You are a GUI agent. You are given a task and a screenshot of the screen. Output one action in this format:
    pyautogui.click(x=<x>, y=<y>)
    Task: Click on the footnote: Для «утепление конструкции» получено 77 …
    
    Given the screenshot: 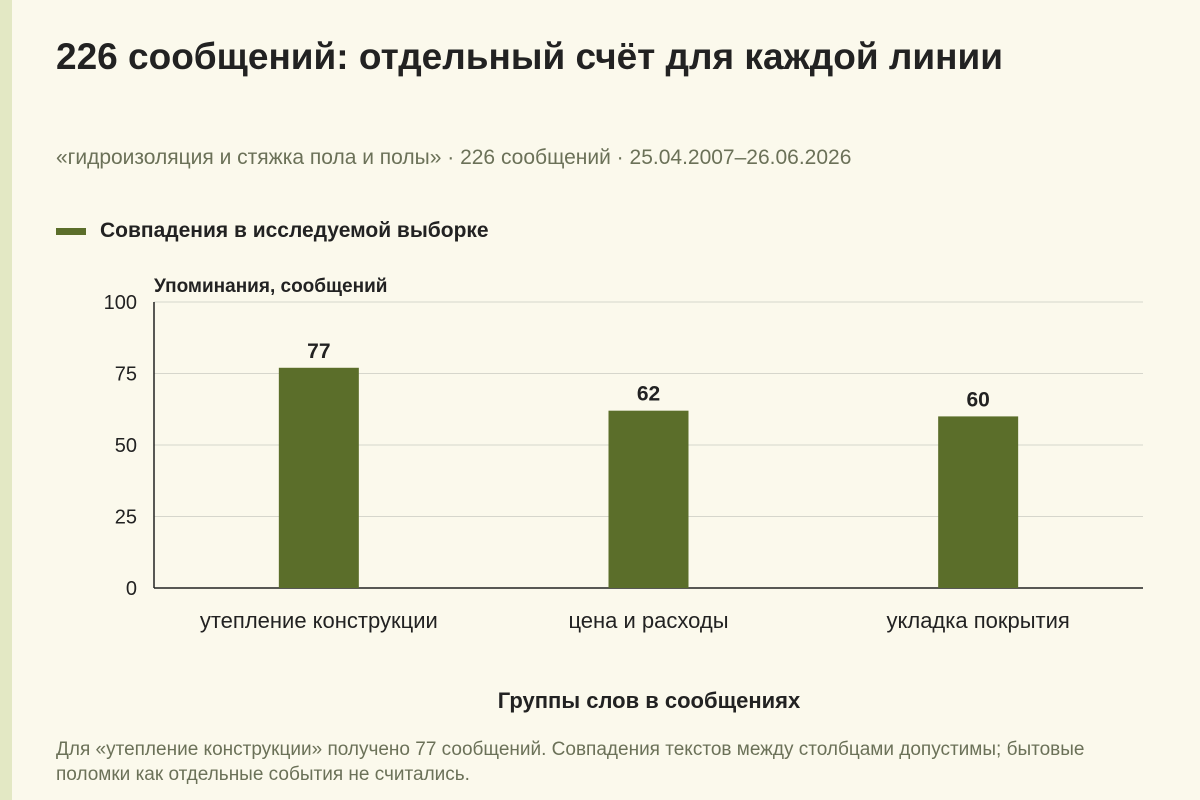 What is the action you would take?
    pyautogui.click(x=570, y=762)
    